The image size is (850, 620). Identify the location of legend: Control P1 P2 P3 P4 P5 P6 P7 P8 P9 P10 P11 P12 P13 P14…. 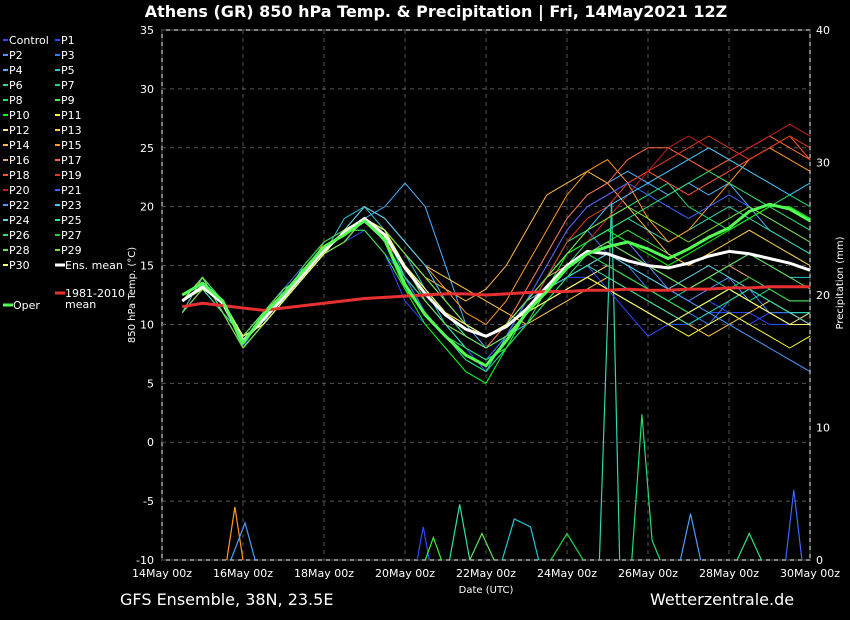
(64, 173).